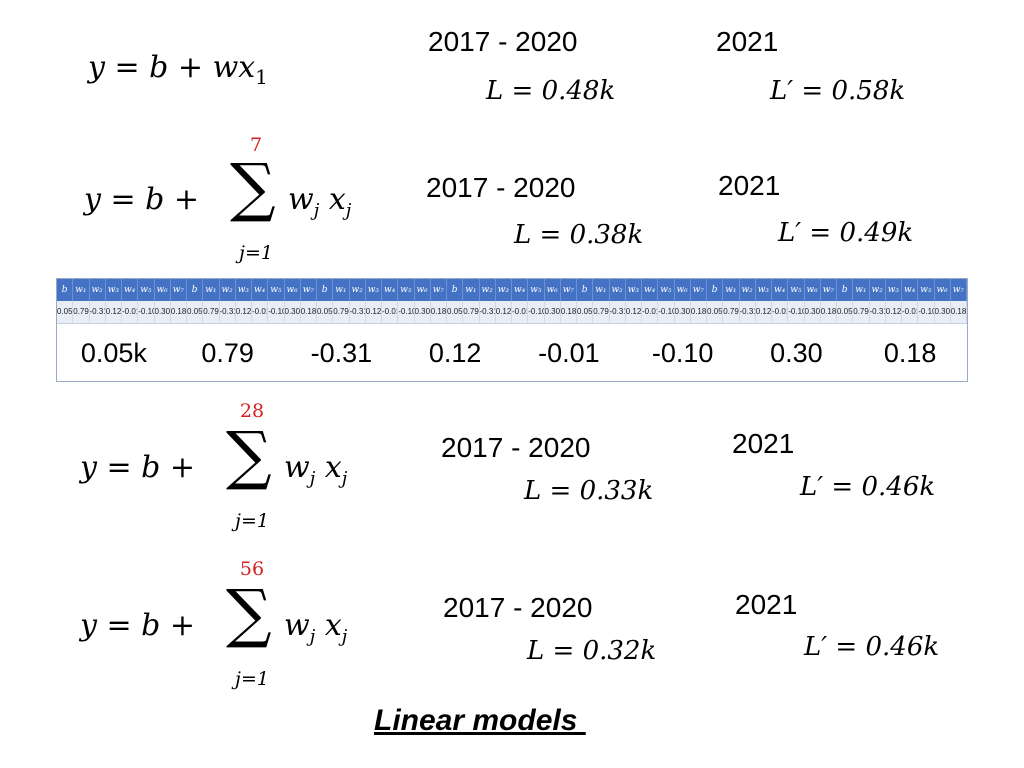 This screenshot has height=768, width=1024. I want to click on training-loss: L = 0.33k, so click(589, 491).